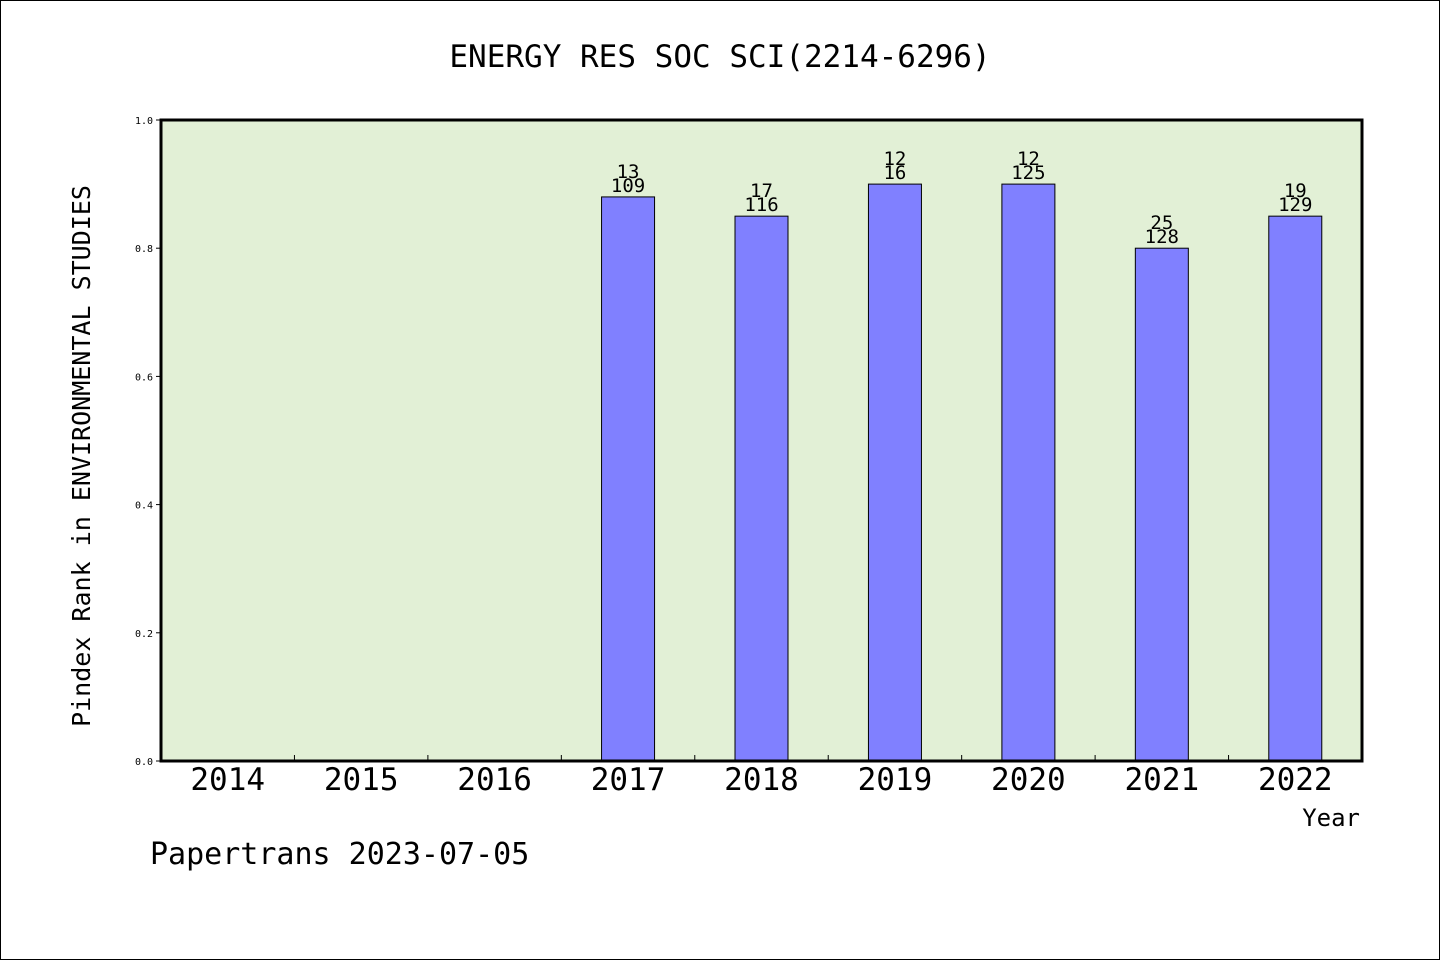  Describe the element at coordinates (1161, 504) in the screenshot. I see `bar-2021` at that location.